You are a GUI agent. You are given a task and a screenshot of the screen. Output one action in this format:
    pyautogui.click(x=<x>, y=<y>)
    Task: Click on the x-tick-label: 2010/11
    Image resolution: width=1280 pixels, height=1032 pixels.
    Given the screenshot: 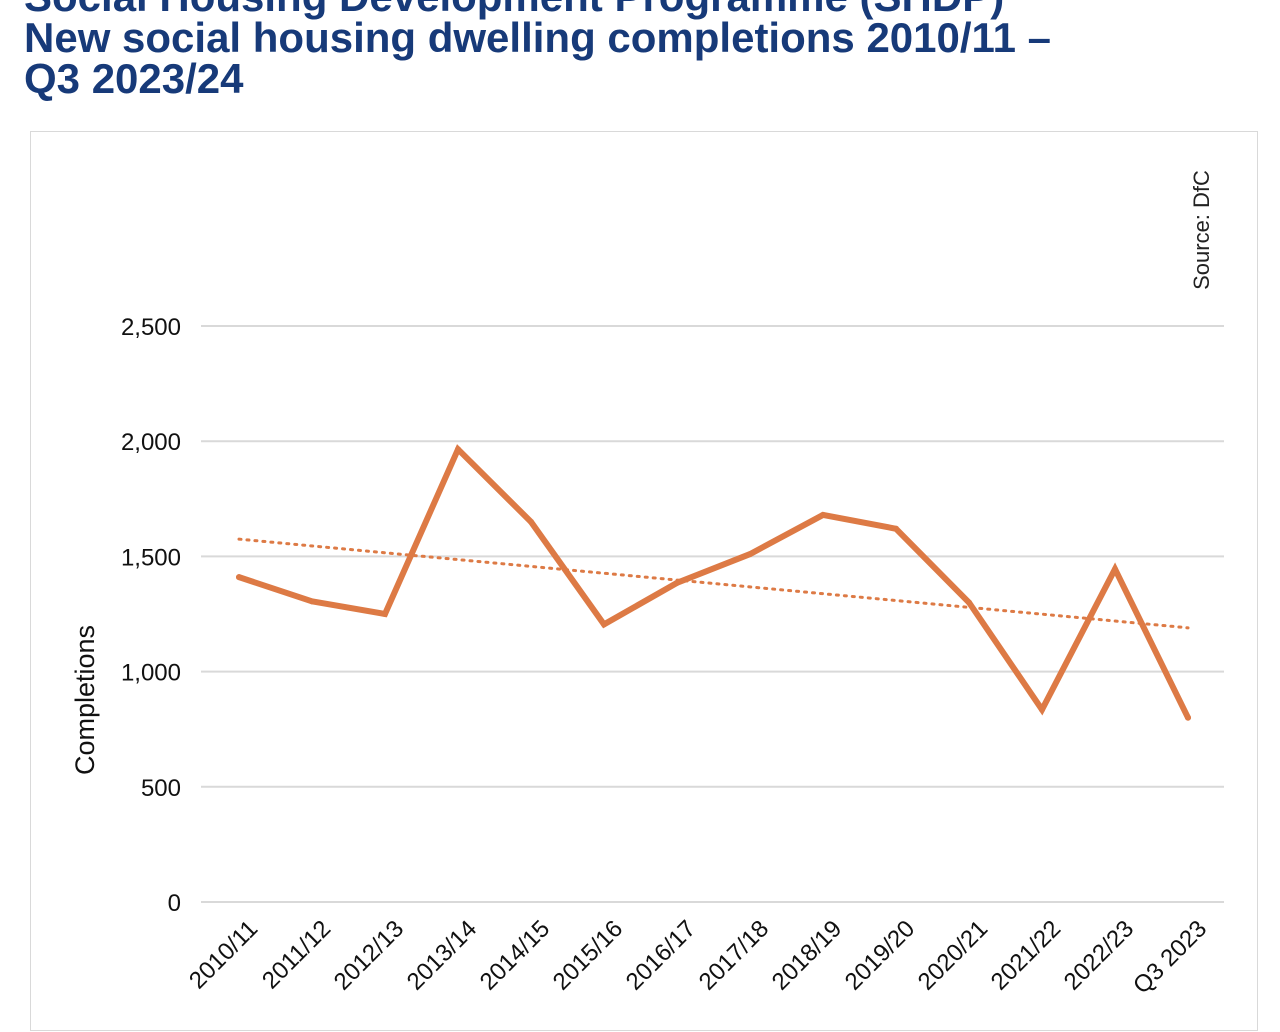 What is the action you would take?
    pyautogui.click(x=223, y=954)
    